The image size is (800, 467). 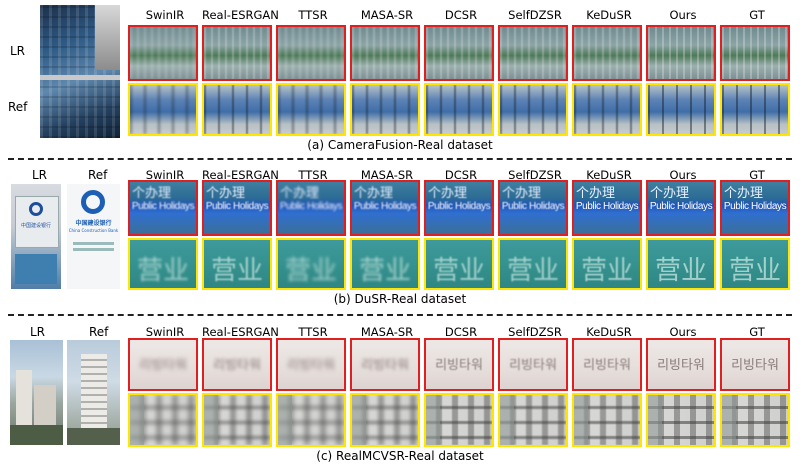 I want to click on panel-c-top-crop-4: 리빙타워, so click(x=385, y=364).